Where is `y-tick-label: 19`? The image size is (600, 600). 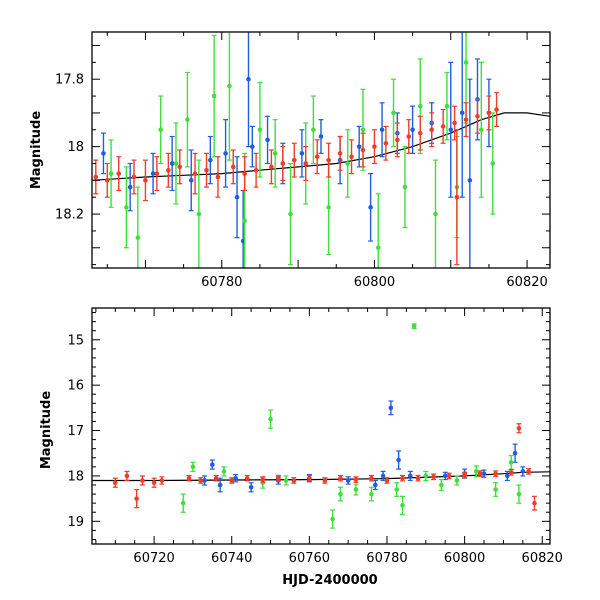
y-tick-label: 19 is located at coordinates (75, 522).